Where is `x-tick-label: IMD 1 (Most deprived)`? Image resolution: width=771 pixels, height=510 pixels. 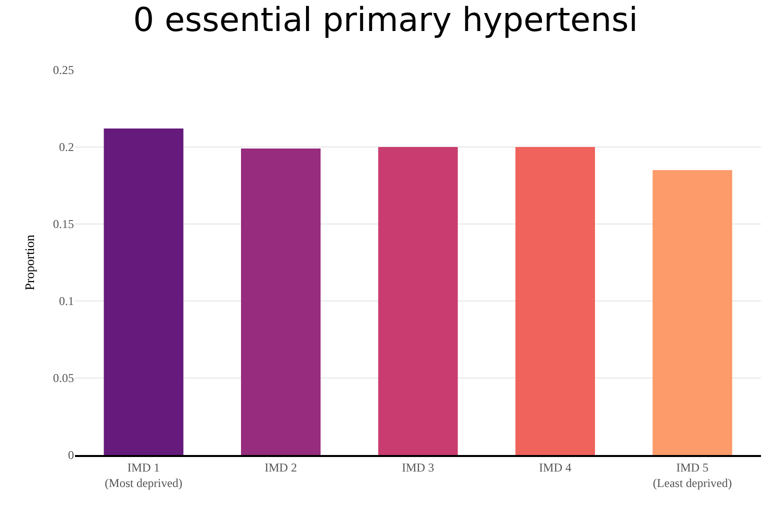
x-tick-label: IMD 1 (Most deprived) is located at coordinates (143, 475).